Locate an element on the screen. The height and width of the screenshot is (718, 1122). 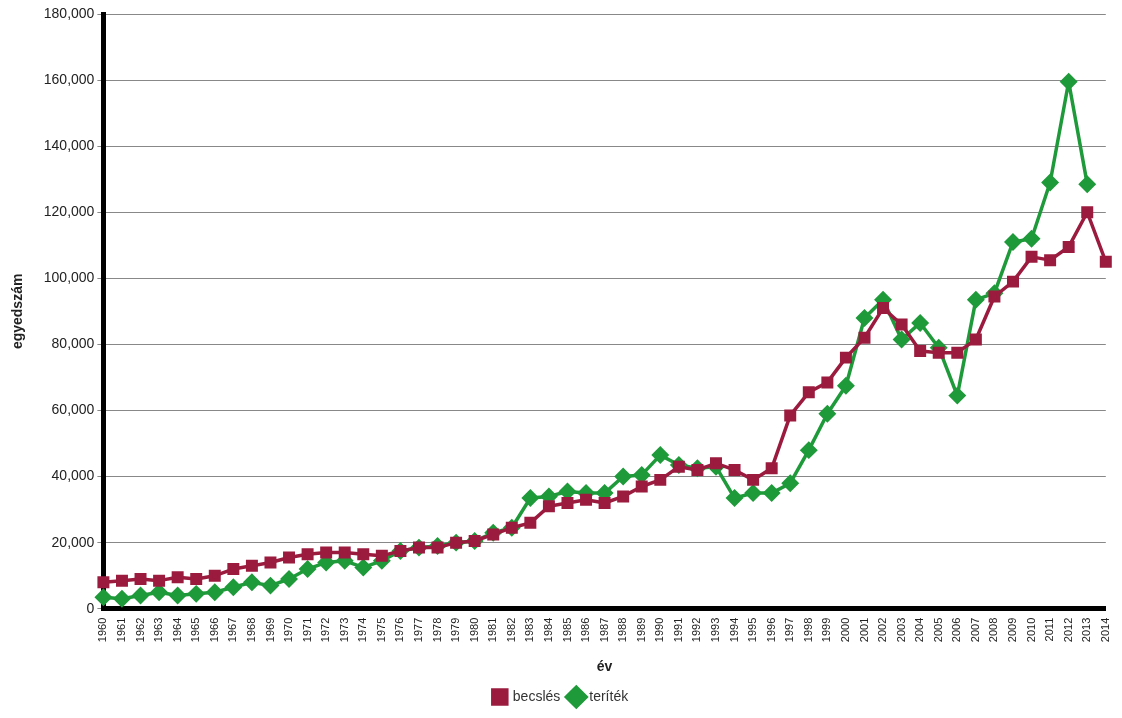
x-tick-label: 2007 is located at coordinates (974, 630).